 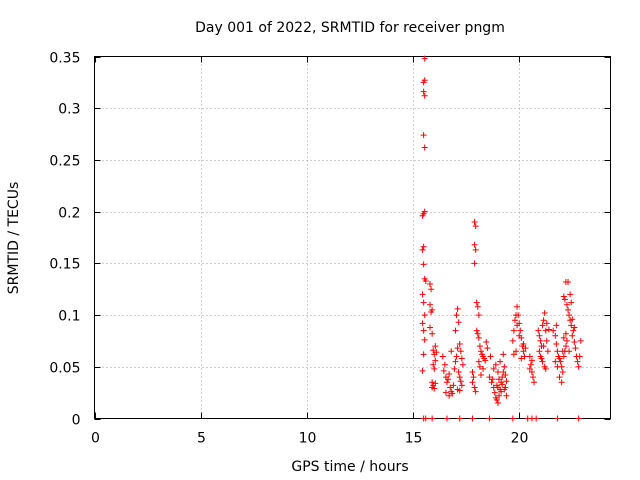 I want to click on x-tick-label: 10, so click(x=308, y=439).